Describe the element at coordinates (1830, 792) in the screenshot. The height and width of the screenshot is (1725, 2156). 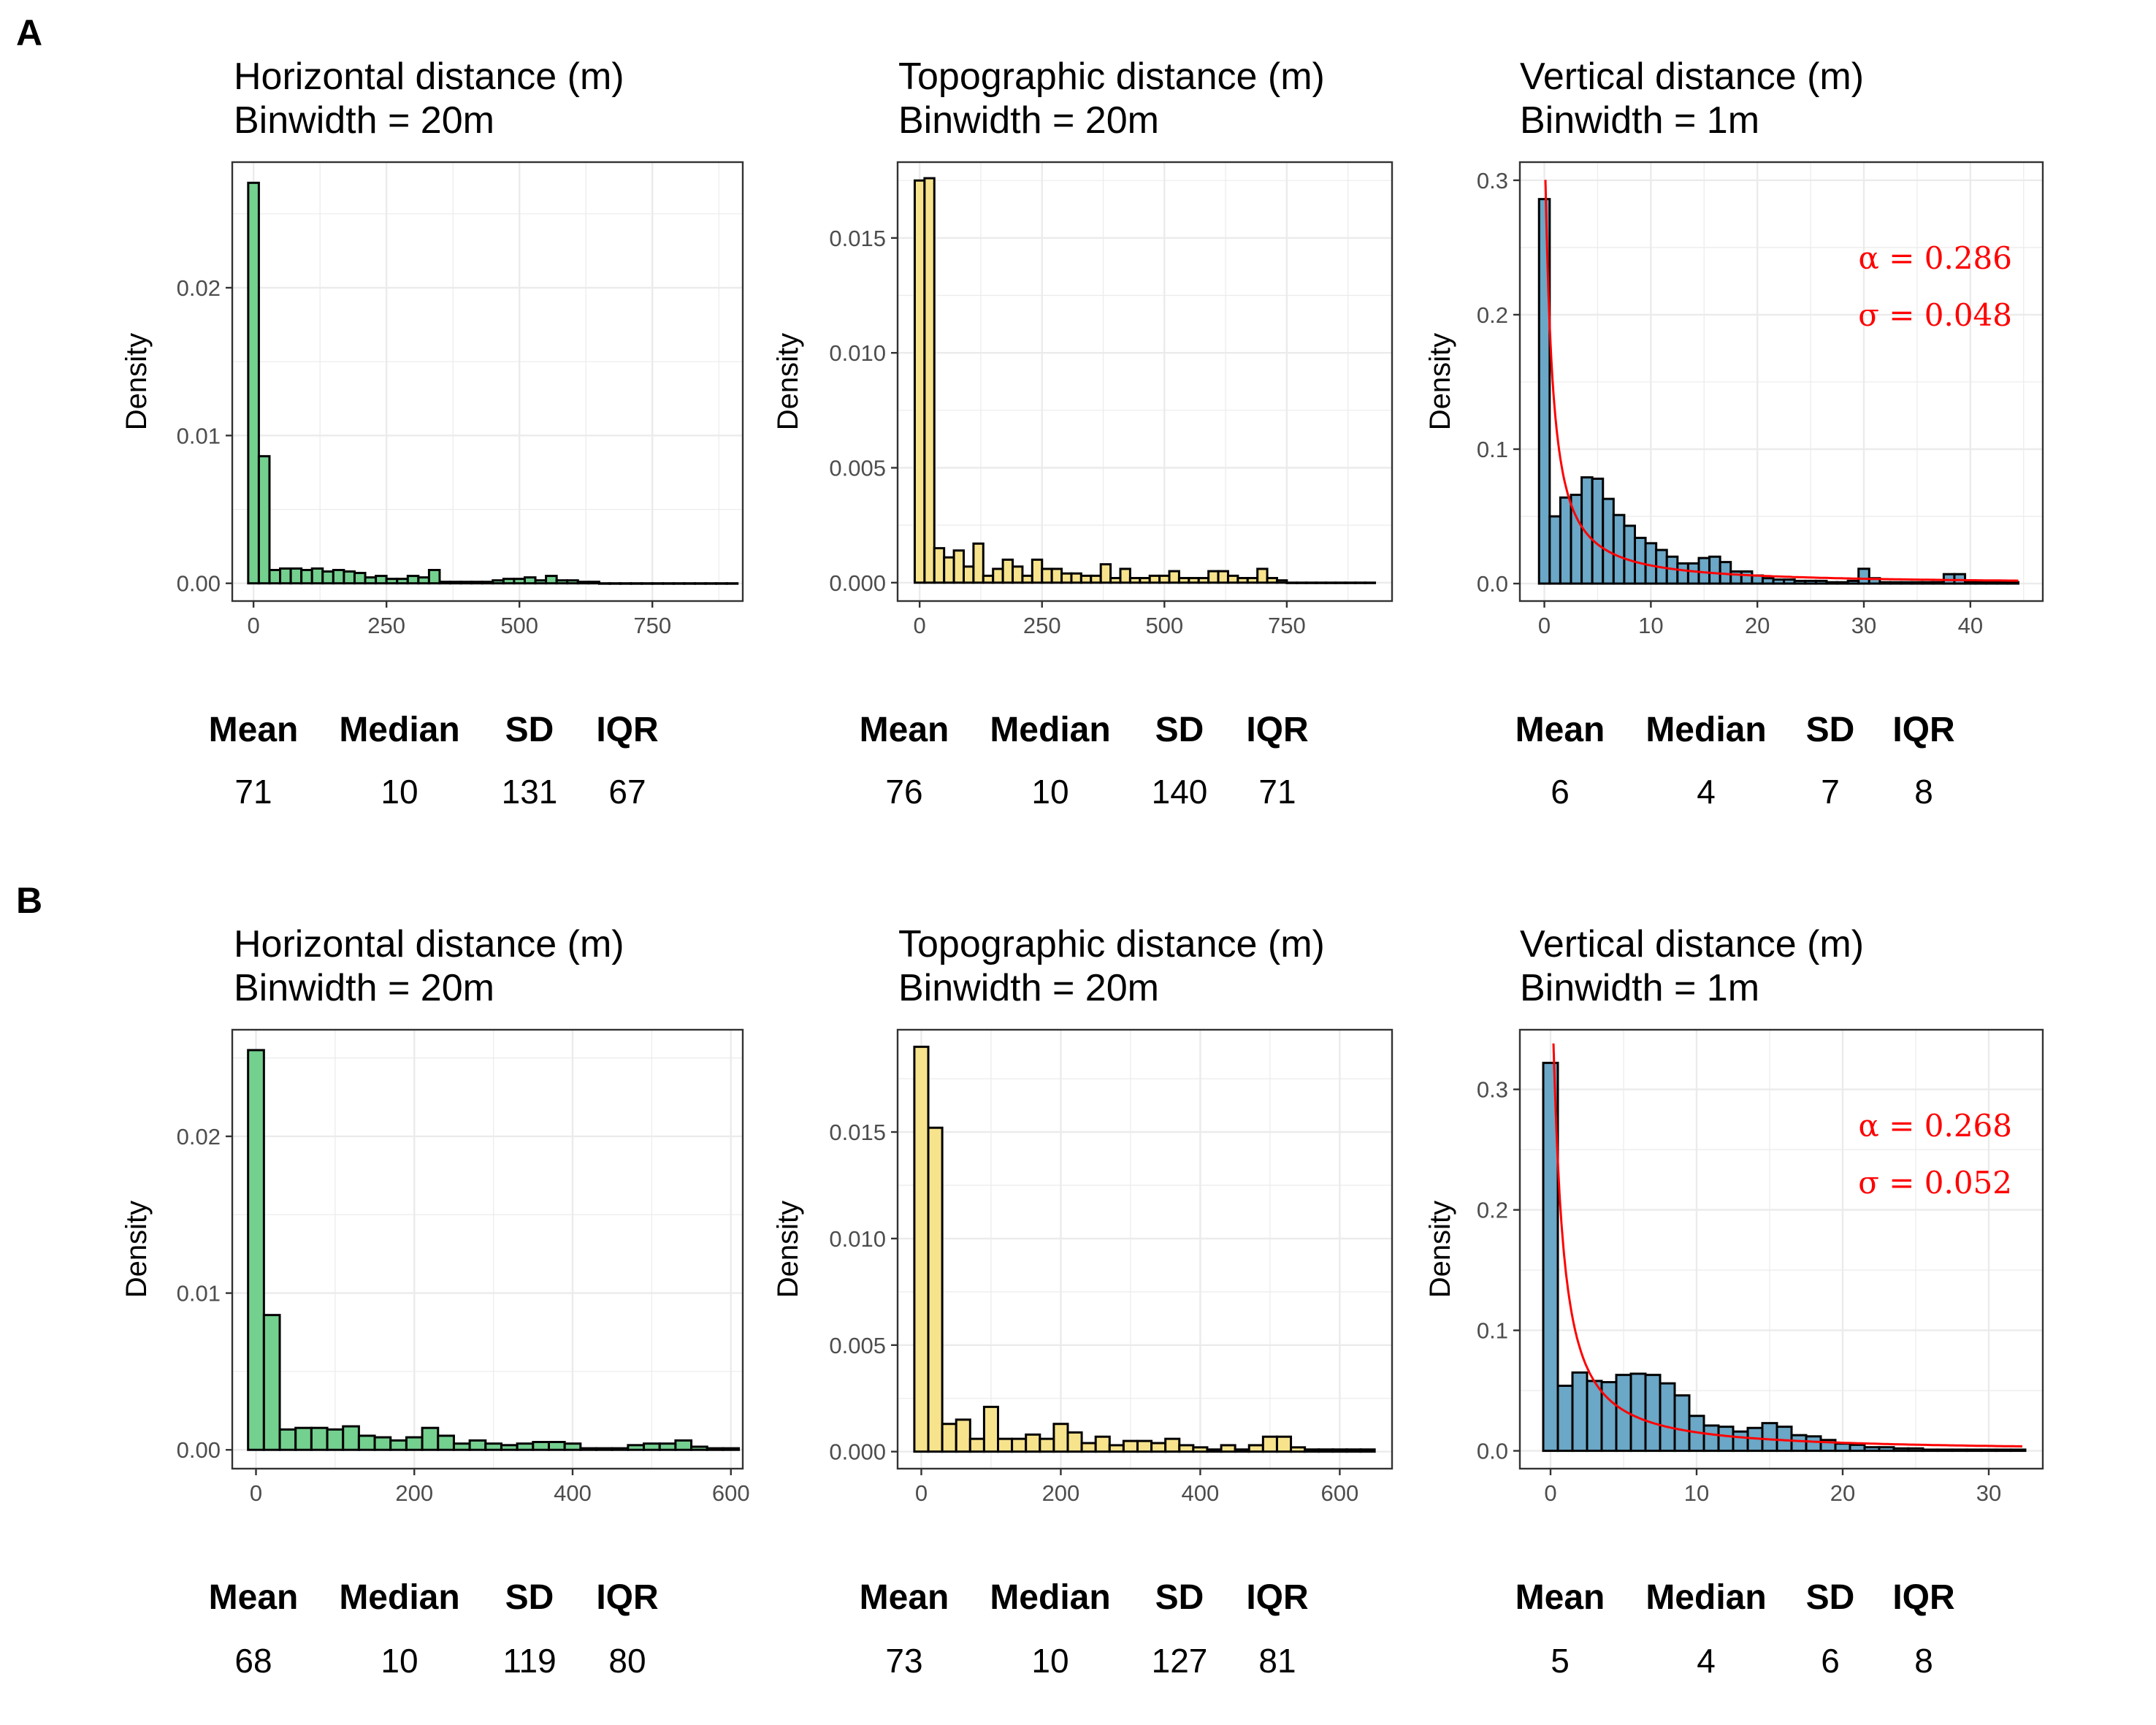
I see `stat-value-sd: 7` at that location.